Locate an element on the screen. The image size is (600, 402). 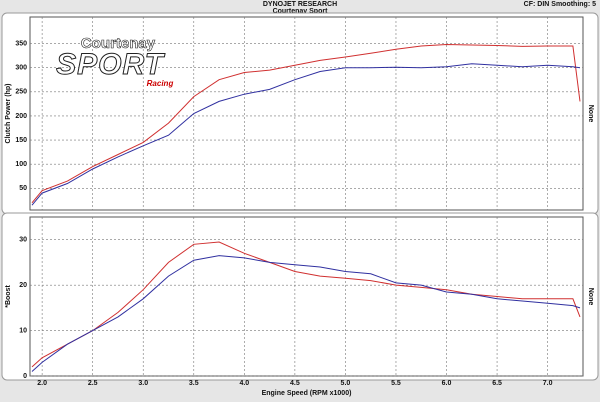
y-tick-label: 100 is located at coordinates (21, 164).